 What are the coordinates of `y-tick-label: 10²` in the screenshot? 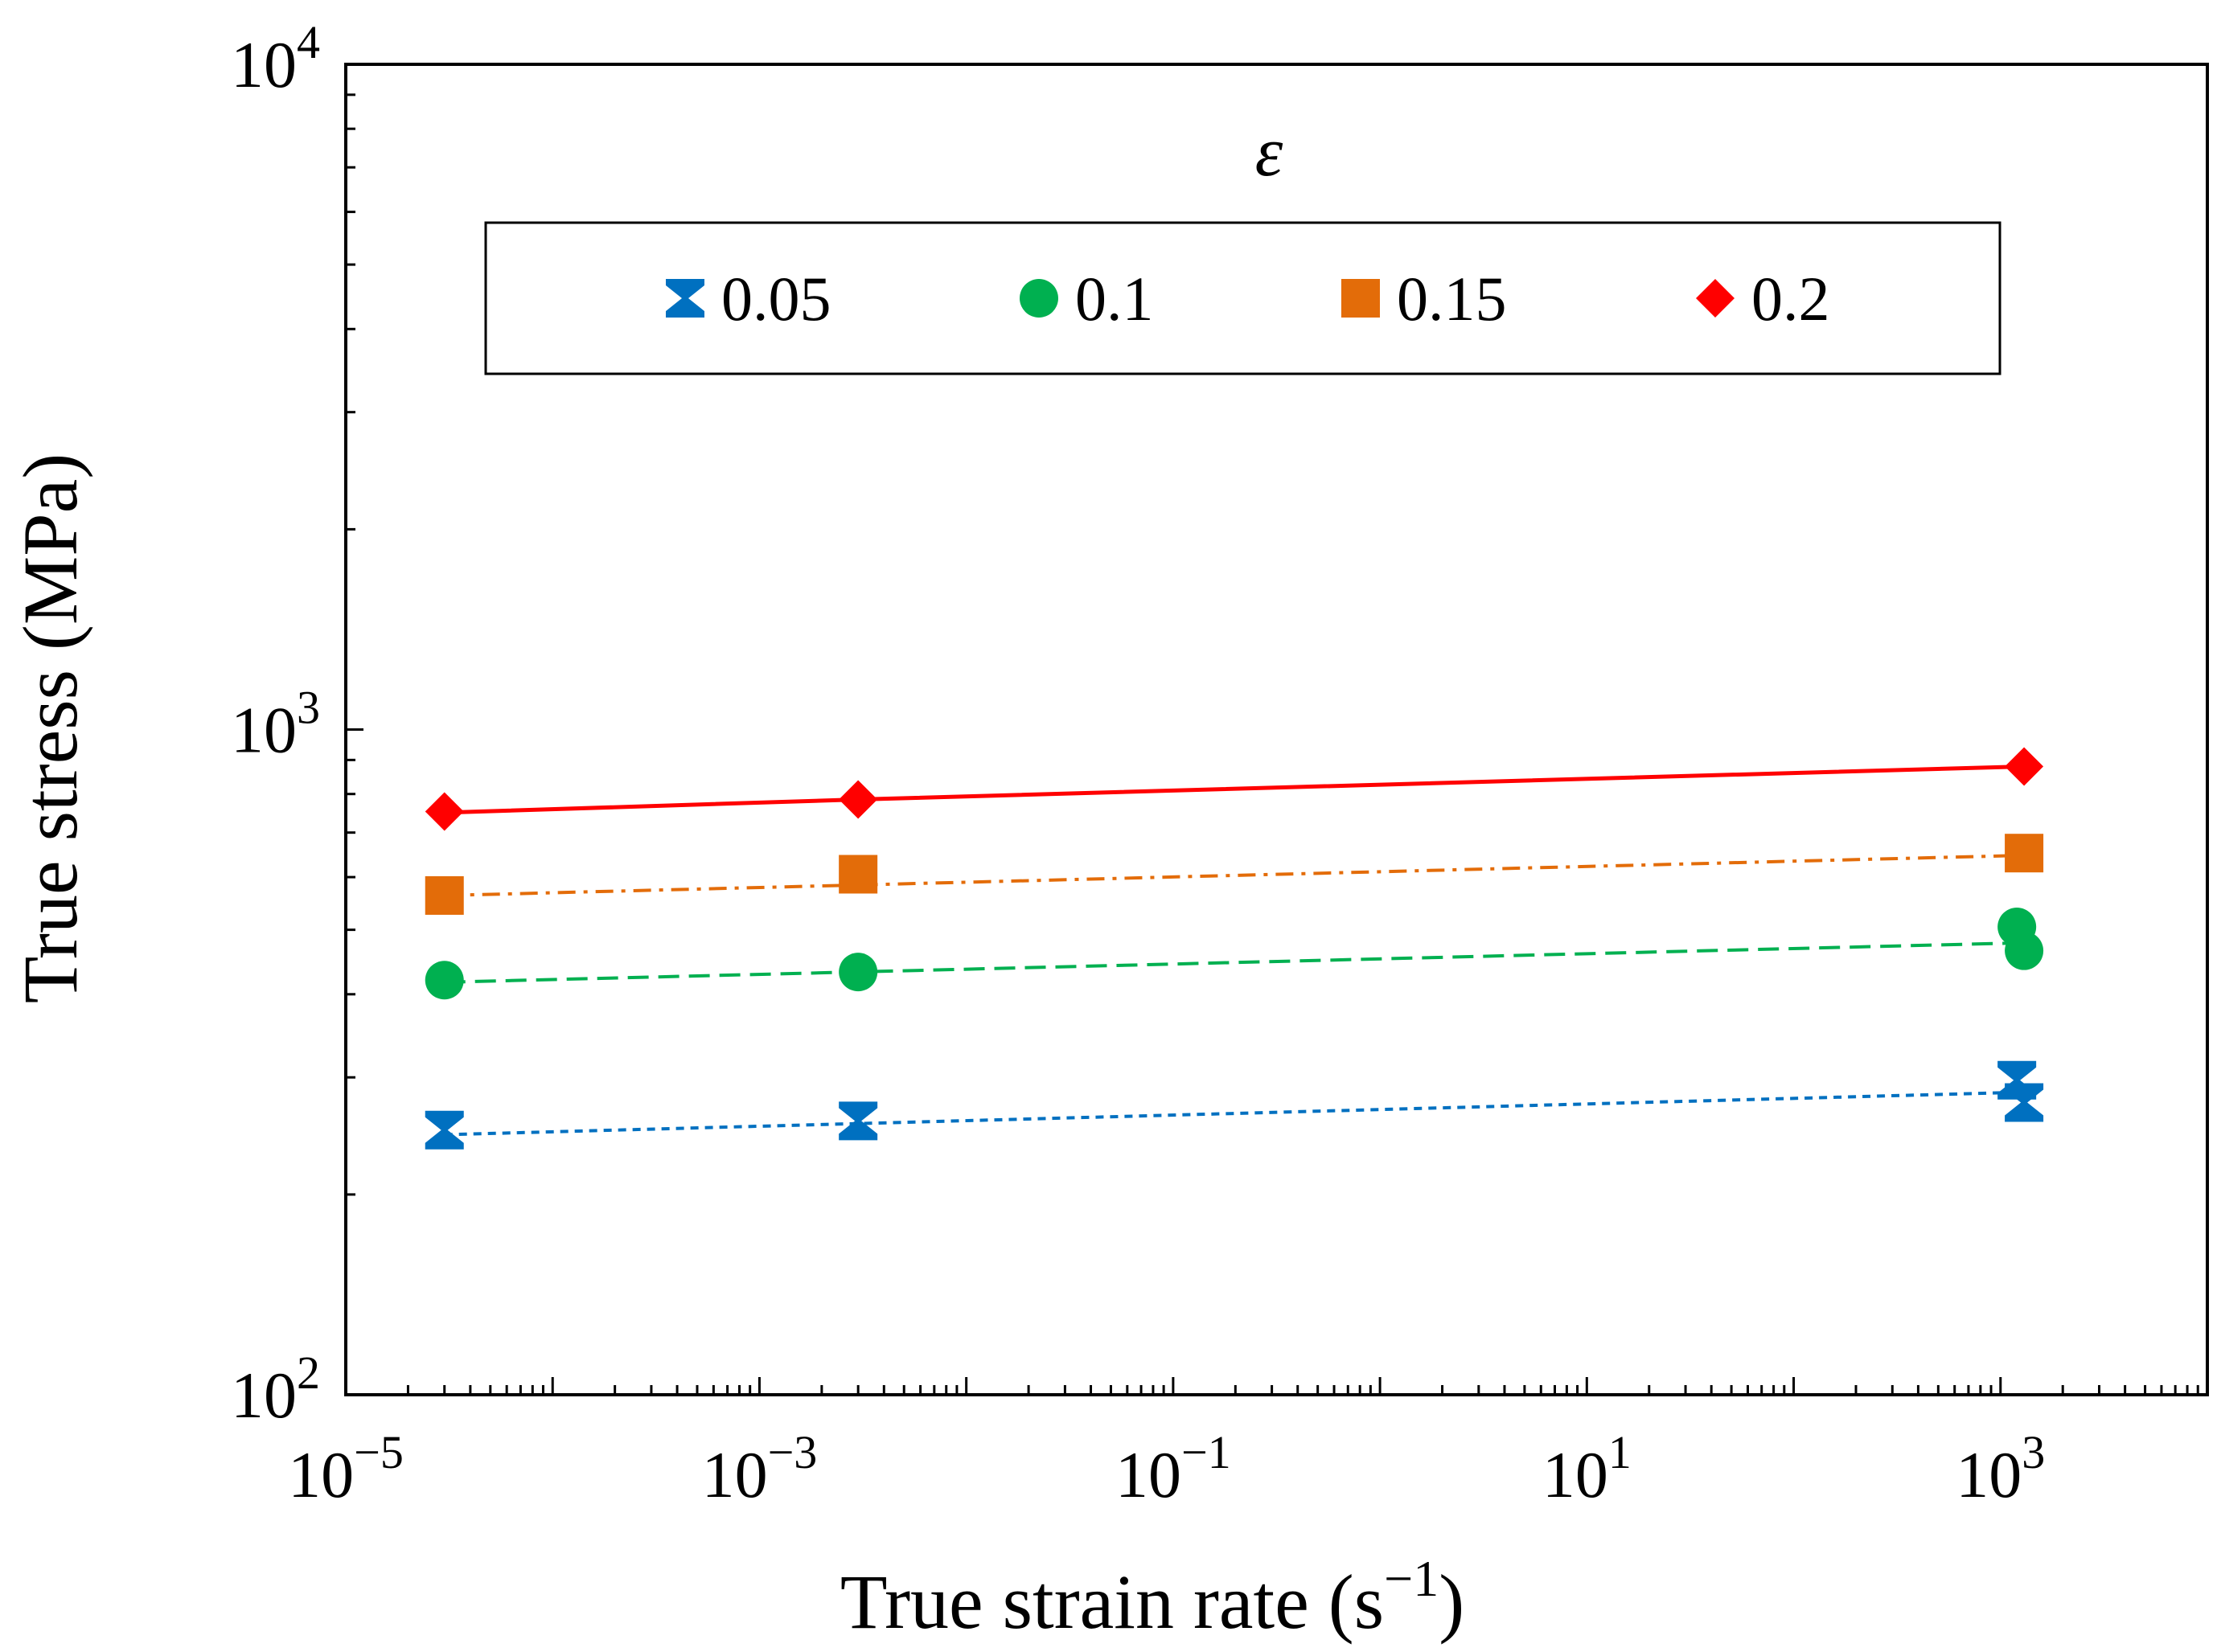 It's located at (275, 1389).